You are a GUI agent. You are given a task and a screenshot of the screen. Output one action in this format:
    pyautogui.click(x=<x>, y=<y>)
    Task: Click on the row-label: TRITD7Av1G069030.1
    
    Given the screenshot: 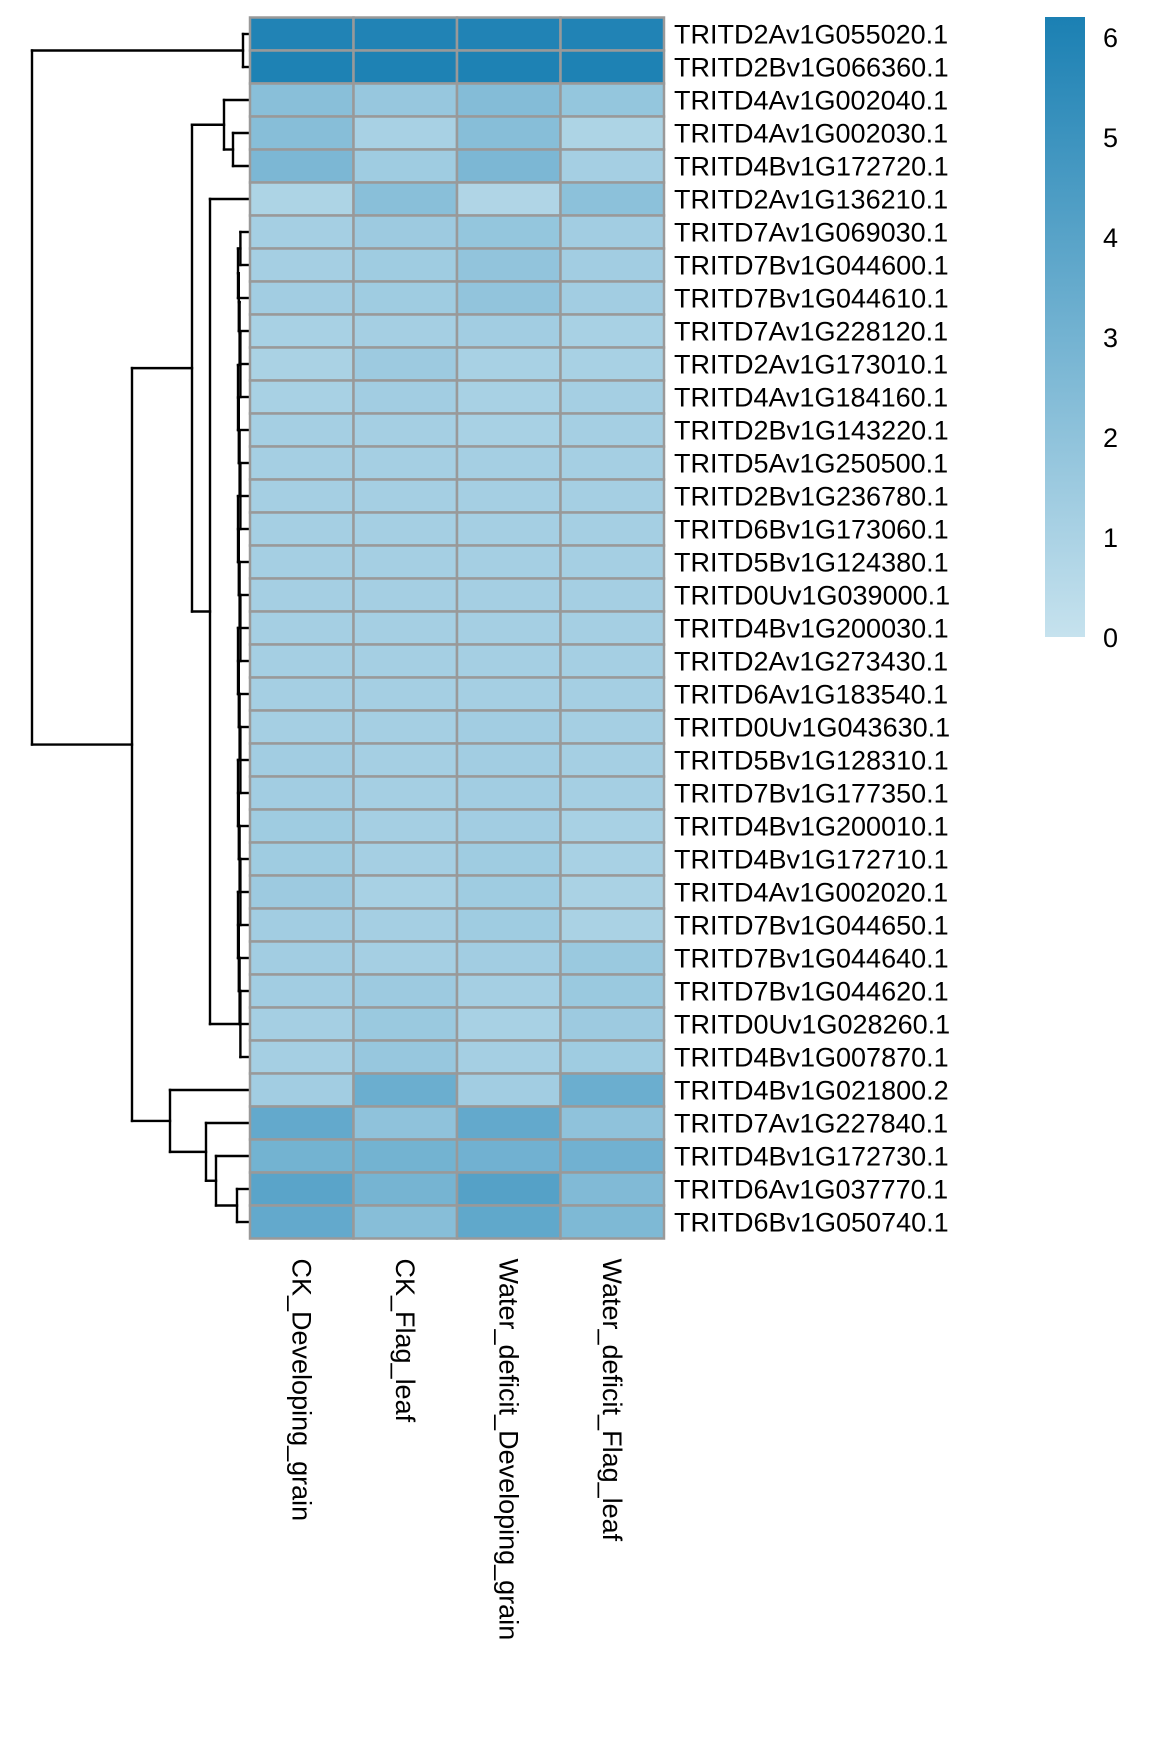 What is the action you would take?
    pyautogui.click(x=811, y=233)
    